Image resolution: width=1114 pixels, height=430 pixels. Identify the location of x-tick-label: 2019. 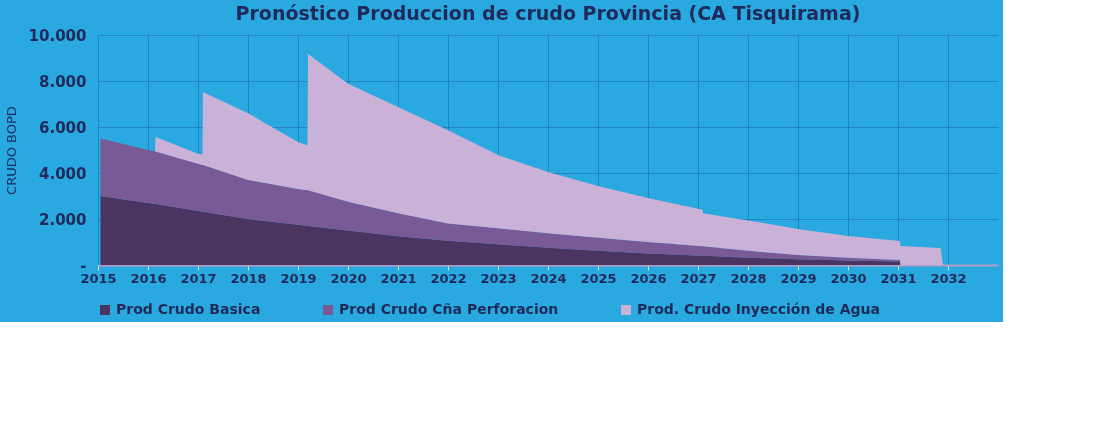
(298, 278).